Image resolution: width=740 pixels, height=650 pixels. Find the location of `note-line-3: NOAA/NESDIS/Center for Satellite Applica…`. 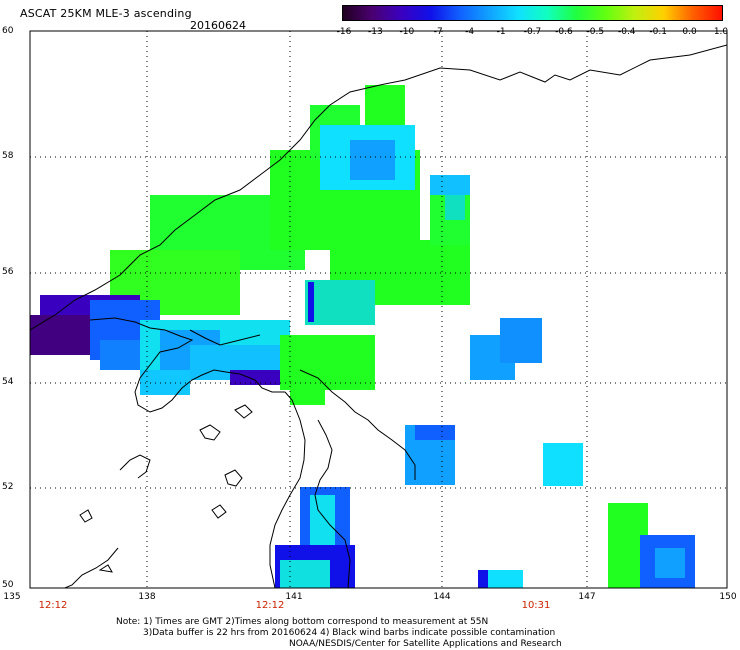

note-line-3: NOAA/NESDIS/Center for Satellite Applica… is located at coordinates (425, 644).